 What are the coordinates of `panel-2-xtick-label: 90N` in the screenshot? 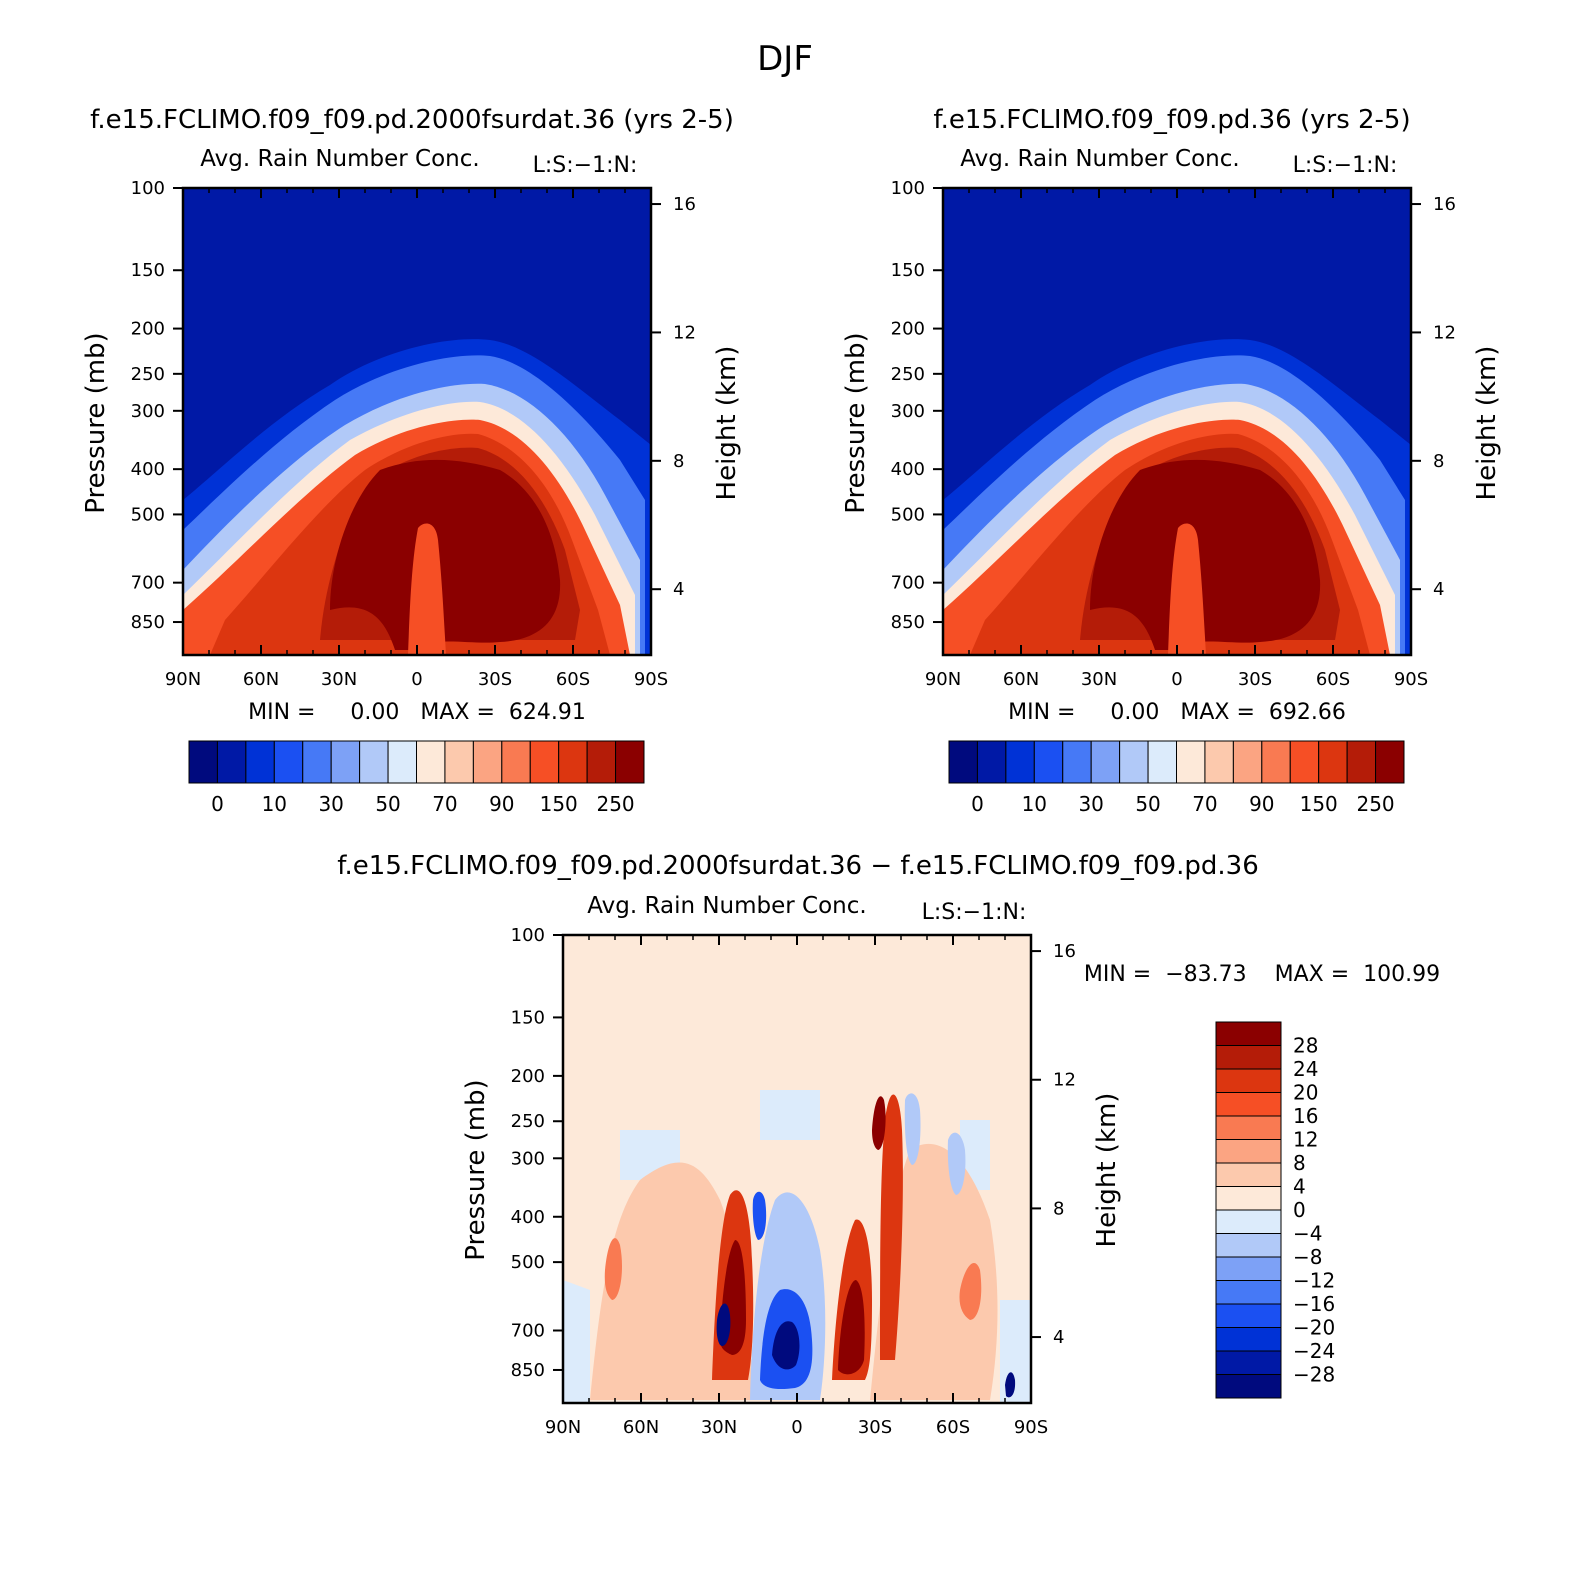 It's located at (943, 679).